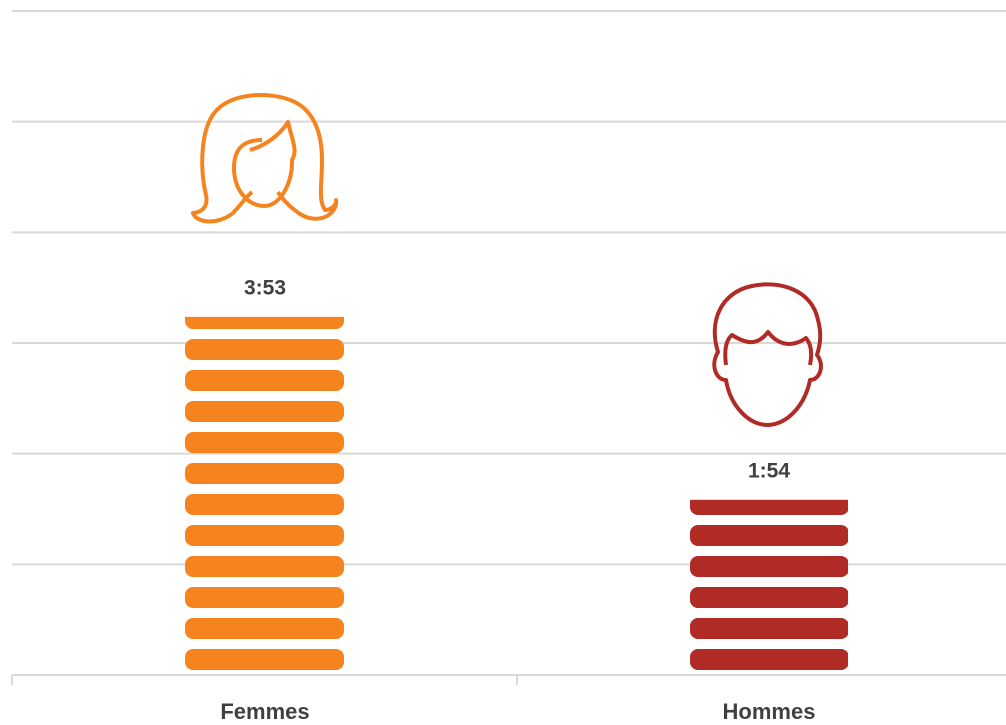 The height and width of the screenshot is (725, 1006). Describe the element at coordinates (769, 470) in the screenshot. I see `value-label: 1:54` at that location.